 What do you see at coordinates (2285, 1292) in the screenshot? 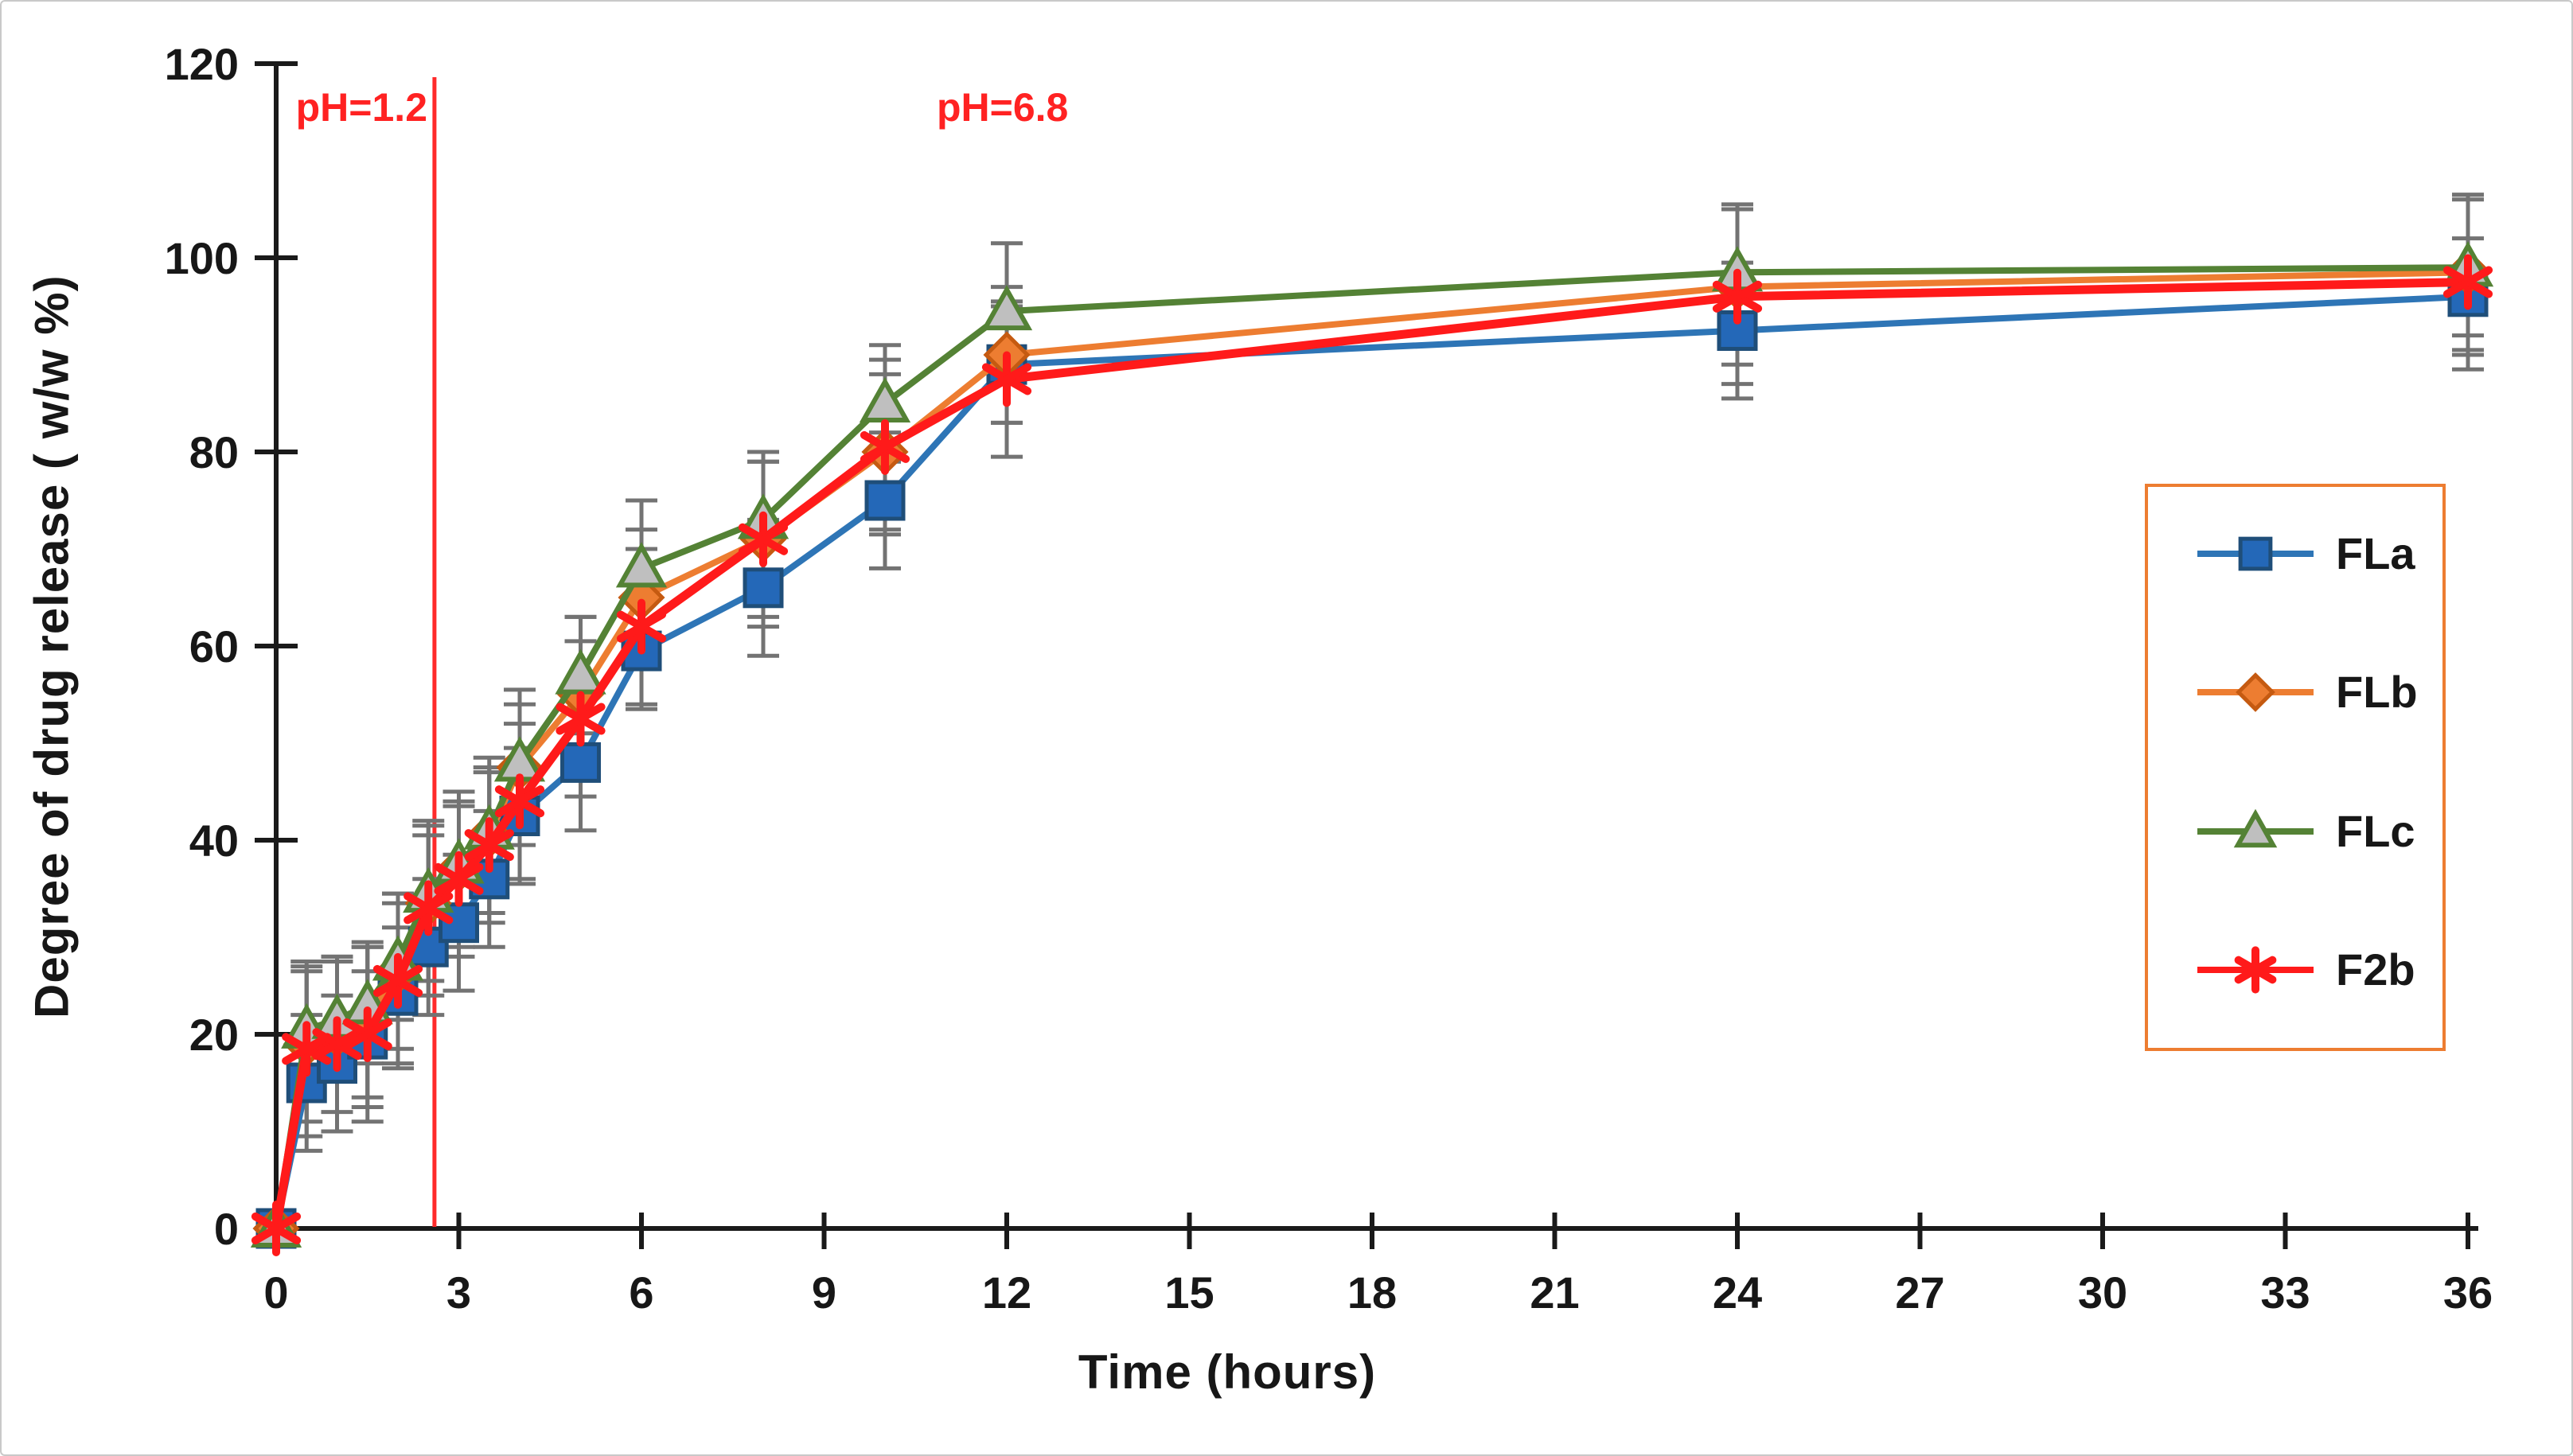
I see `x-tick-label: 33` at bounding box center [2285, 1292].